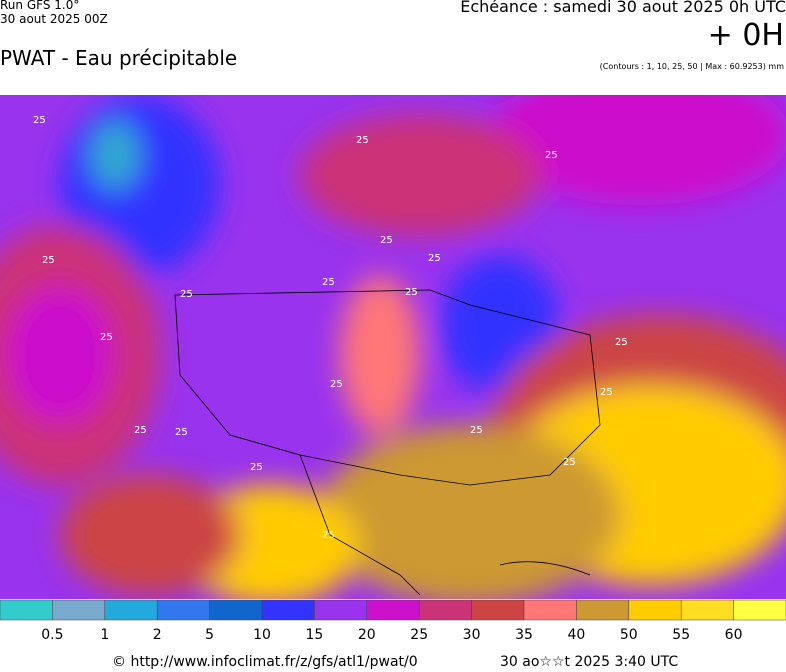 Image resolution: width=786 pixels, height=672 pixels. What do you see at coordinates (472, 635) in the screenshot?
I see `legend-label: 30` at bounding box center [472, 635].